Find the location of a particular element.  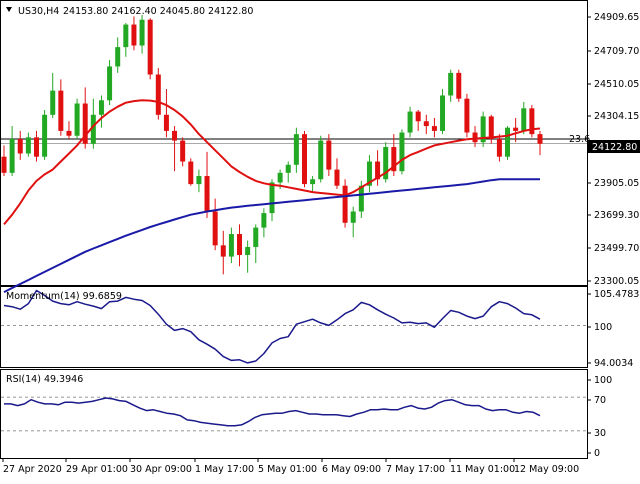

rsi-tick-label: 0 is located at coordinates (597, 453).